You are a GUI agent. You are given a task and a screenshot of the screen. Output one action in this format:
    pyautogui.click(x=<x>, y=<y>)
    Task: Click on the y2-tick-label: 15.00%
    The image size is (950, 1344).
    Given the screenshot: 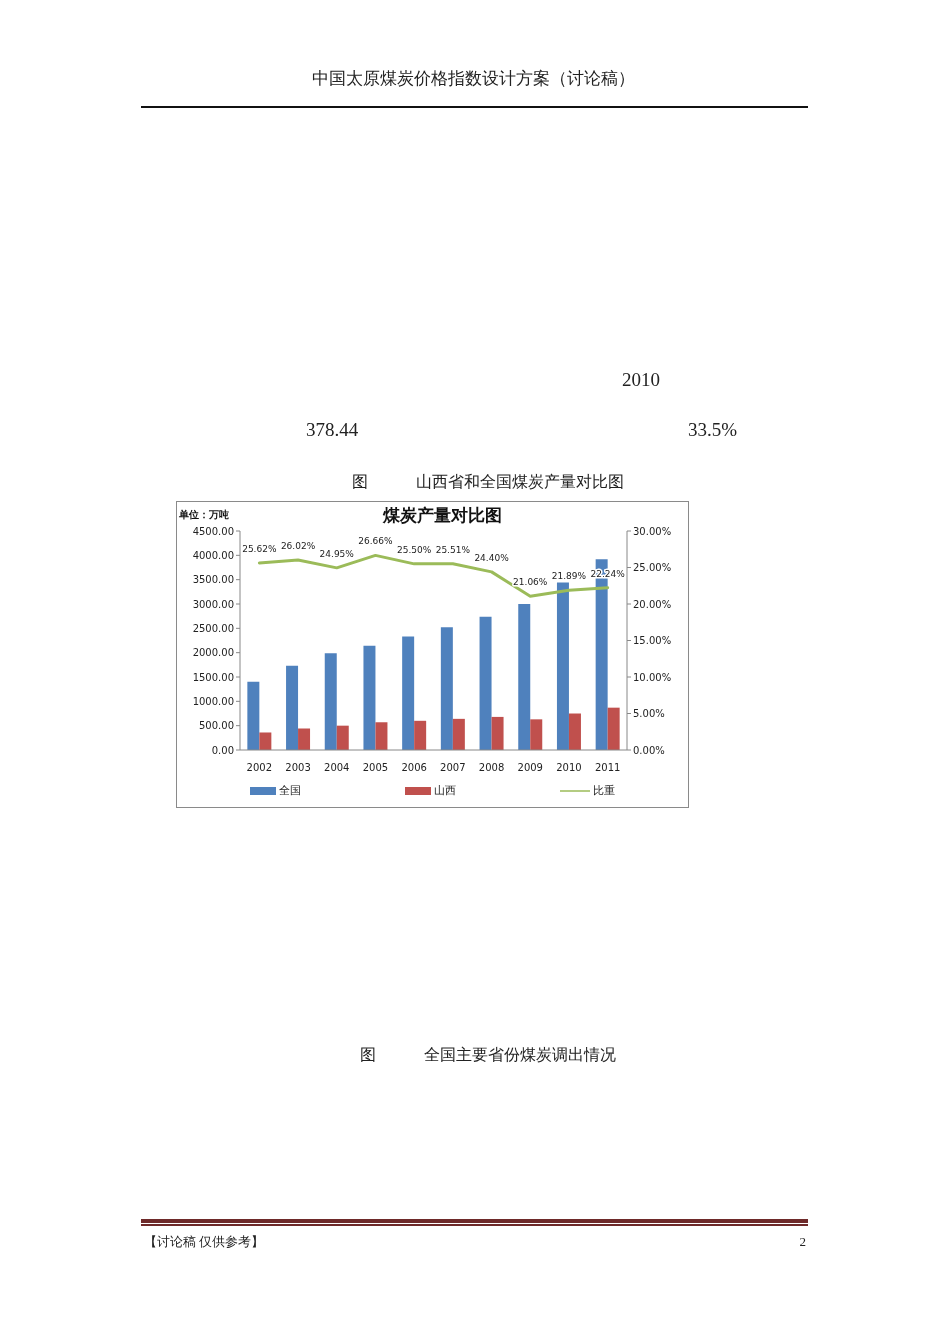 What is the action you would take?
    pyautogui.click(x=652, y=641)
    